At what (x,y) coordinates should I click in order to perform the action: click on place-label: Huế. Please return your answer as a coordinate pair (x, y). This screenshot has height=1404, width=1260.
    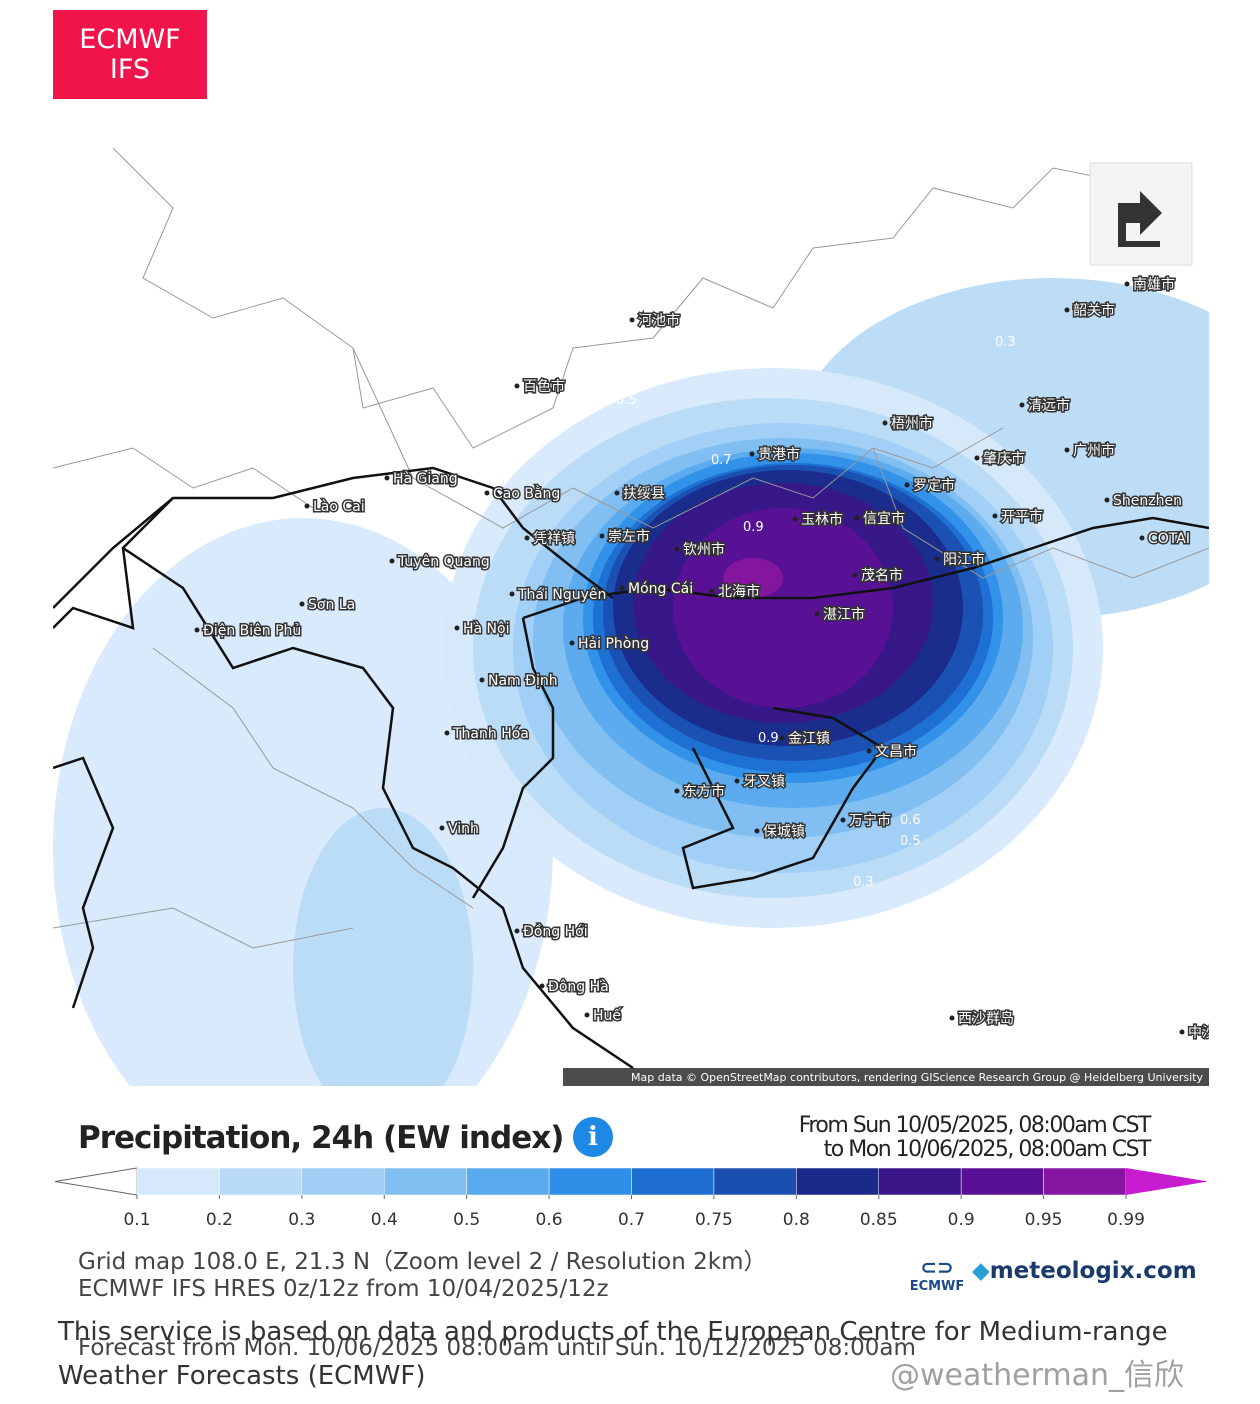
    Looking at the image, I should click on (607, 1015).